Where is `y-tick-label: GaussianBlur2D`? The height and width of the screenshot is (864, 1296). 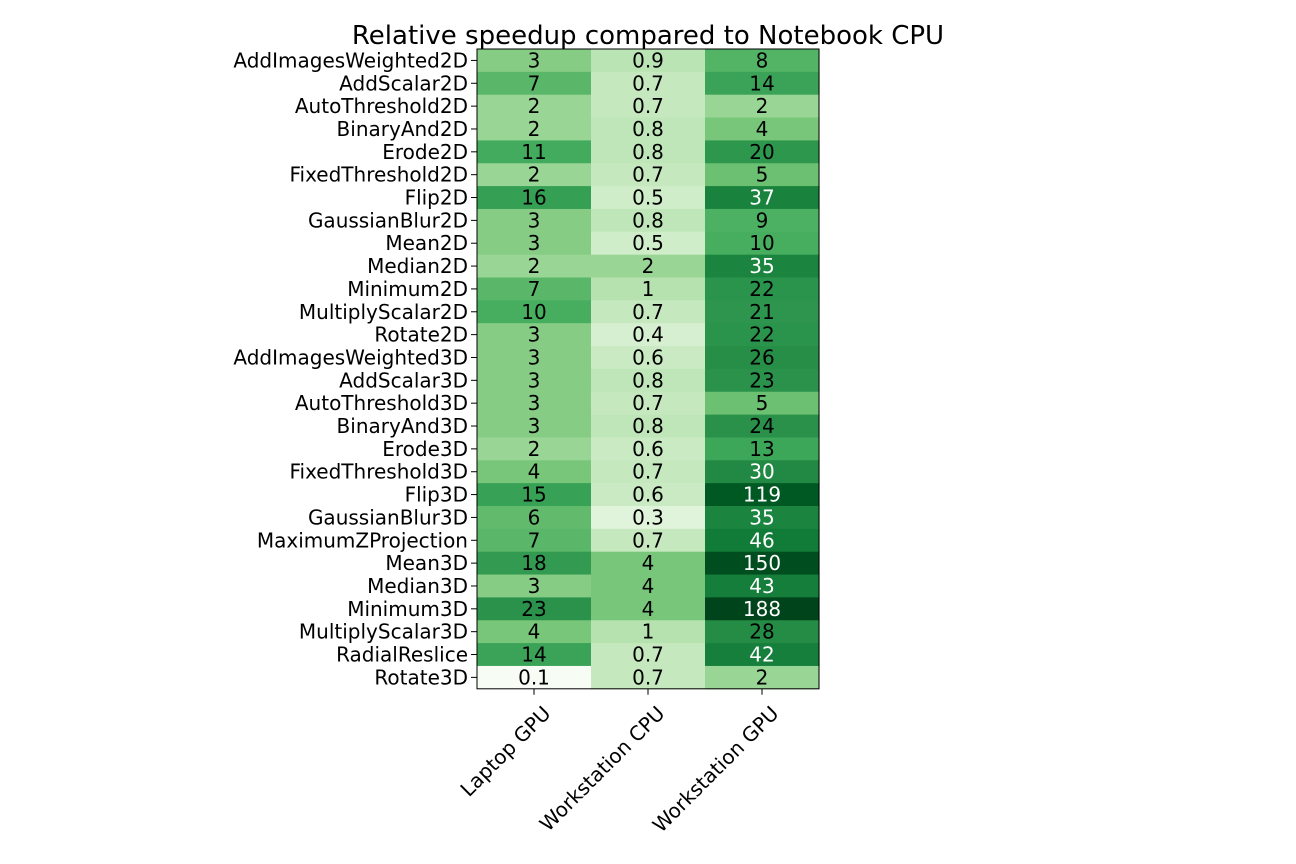 y-tick-label: GaussianBlur2D is located at coordinates (388, 220).